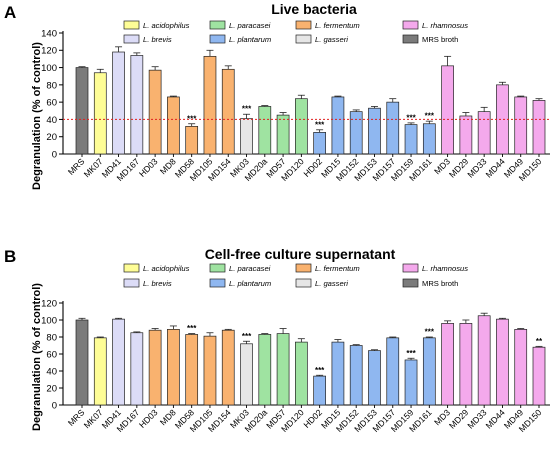 This screenshot has width=550, height=474. Describe the element at coordinates (166, 25) in the screenshot. I see `panel-a-legend-label: L. acidophilus` at that location.